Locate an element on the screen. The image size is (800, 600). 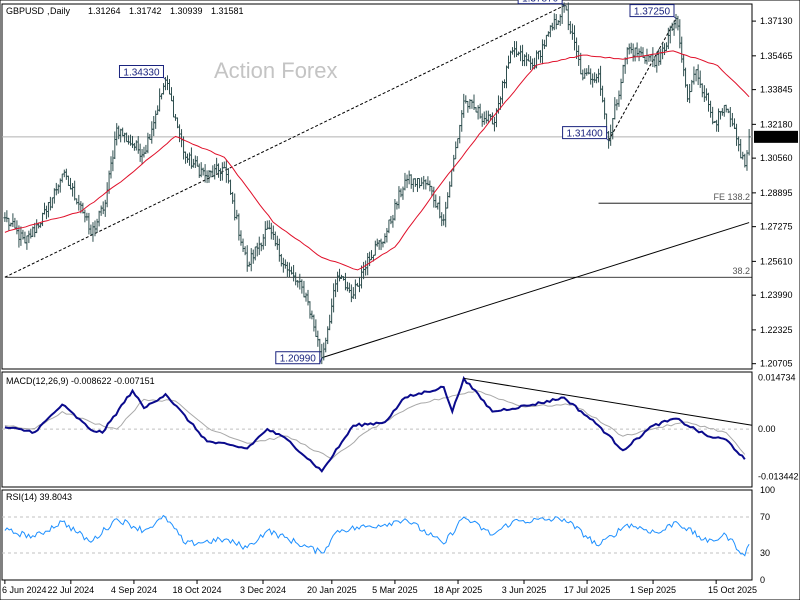
x-tick-label: 4 Sep 2024 is located at coordinates (134, 590).